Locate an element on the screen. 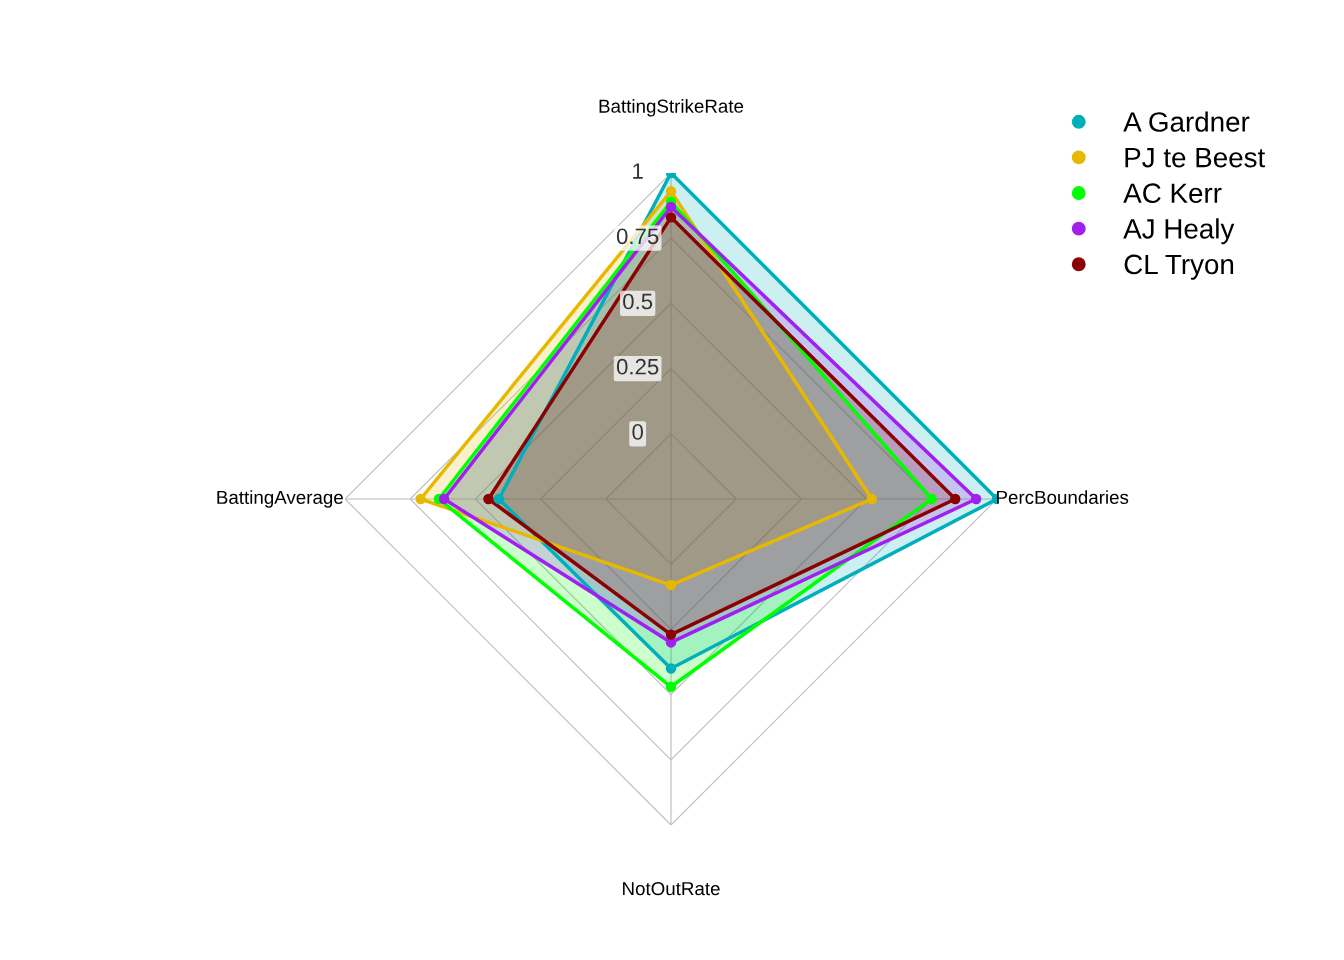  legend-label: A Gardner is located at coordinates (1186, 121).